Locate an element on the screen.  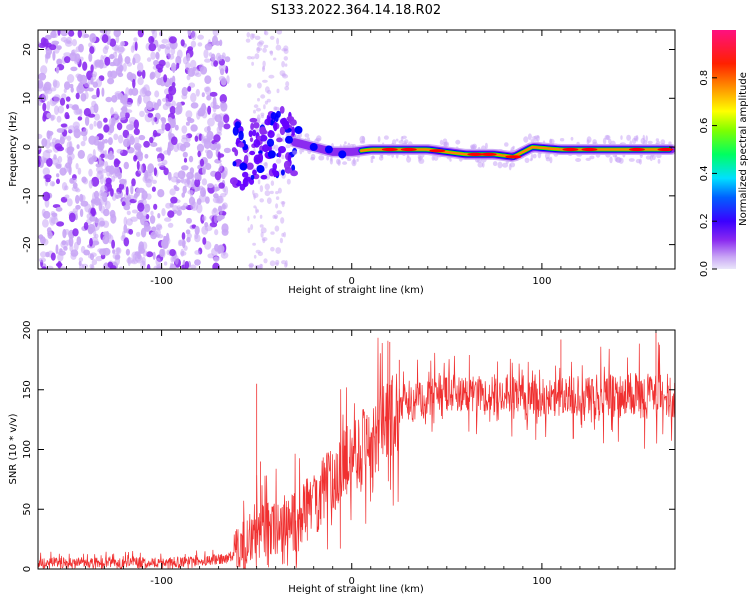
heatmap-ytick-label: 10 is located at coordinates (27, 98).